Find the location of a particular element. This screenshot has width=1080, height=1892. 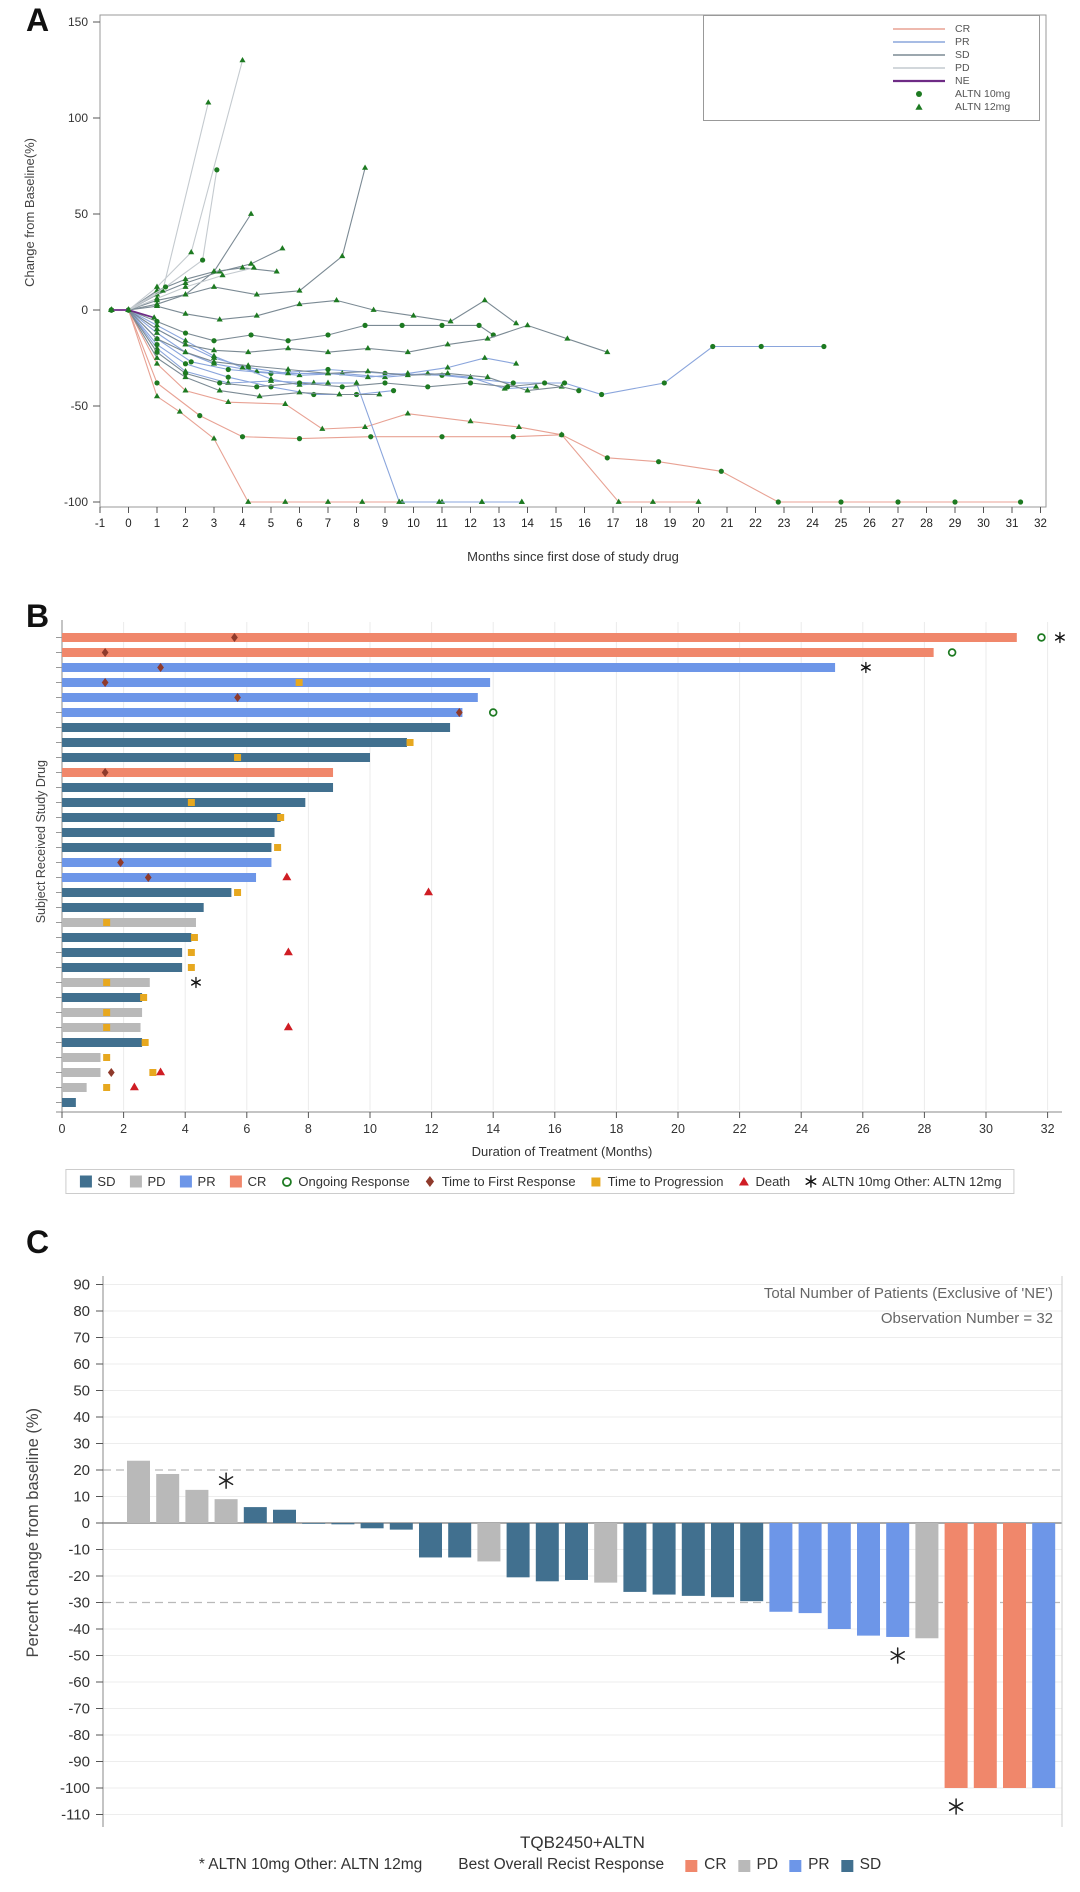

x-tick-label: 2 is located at coordinates (123, 1129).